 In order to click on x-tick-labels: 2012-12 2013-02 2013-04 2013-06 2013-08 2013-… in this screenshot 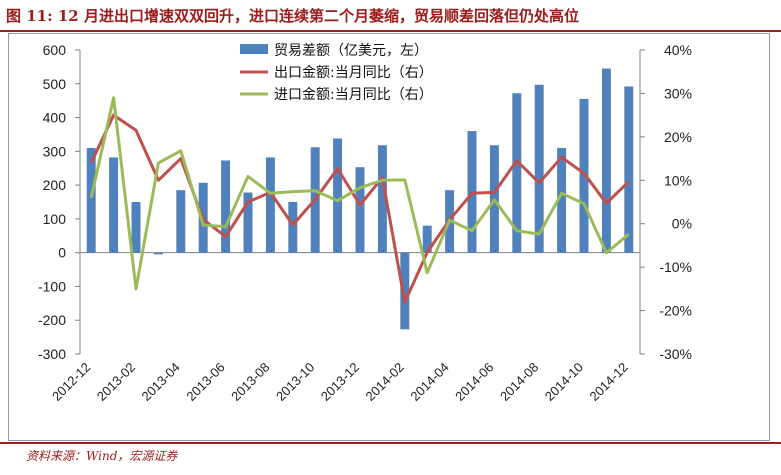, I will do `click(340, 382)`.